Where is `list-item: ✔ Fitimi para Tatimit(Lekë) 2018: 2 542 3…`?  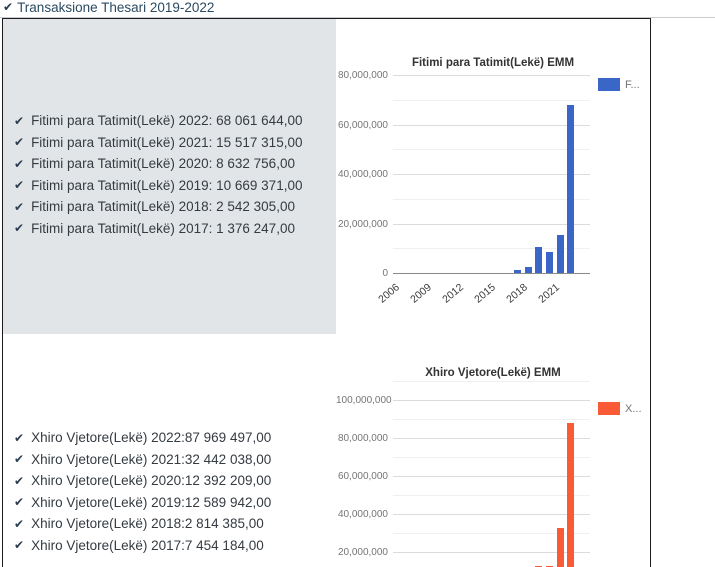 list-item: ✔ Fitimi para Tatimit(Lekë) 2018: 2 542 3… is located at coordinates (158, 206).